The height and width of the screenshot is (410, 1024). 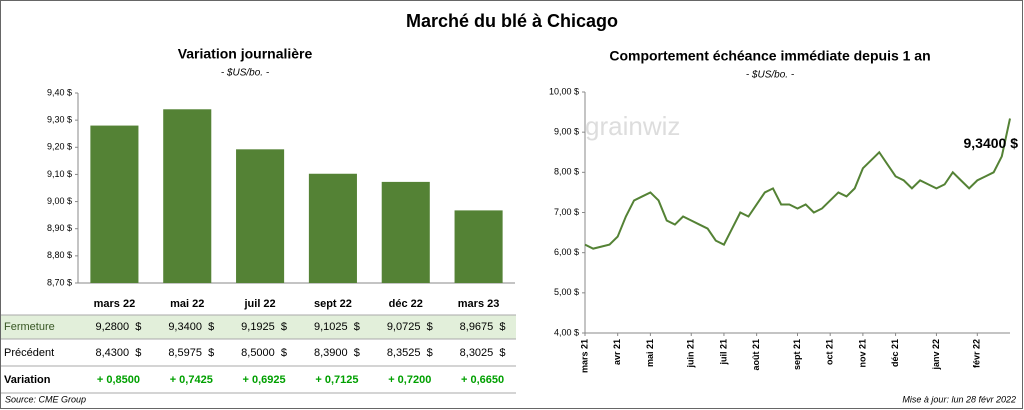 What do you see at coordinates (191, 327) in the screenshot?
I see `table-cell: 9,3400 $` at bounding box center [191, 327].